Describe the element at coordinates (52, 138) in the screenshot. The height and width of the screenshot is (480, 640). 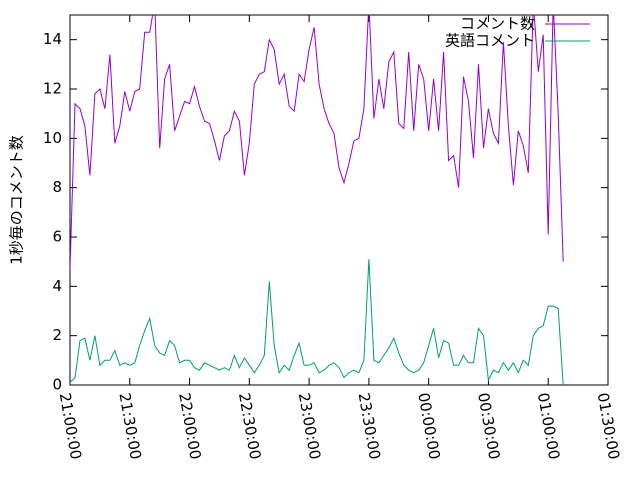
I see `y-tick-label: 10` at that location.